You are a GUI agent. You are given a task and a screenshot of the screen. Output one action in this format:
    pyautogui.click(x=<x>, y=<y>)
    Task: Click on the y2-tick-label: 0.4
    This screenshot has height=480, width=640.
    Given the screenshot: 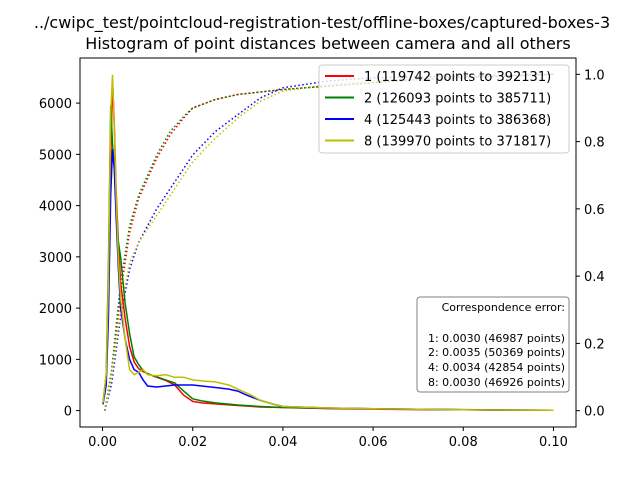 What is the action you would take?
    pyautogui.click(x=594, y=277)
    